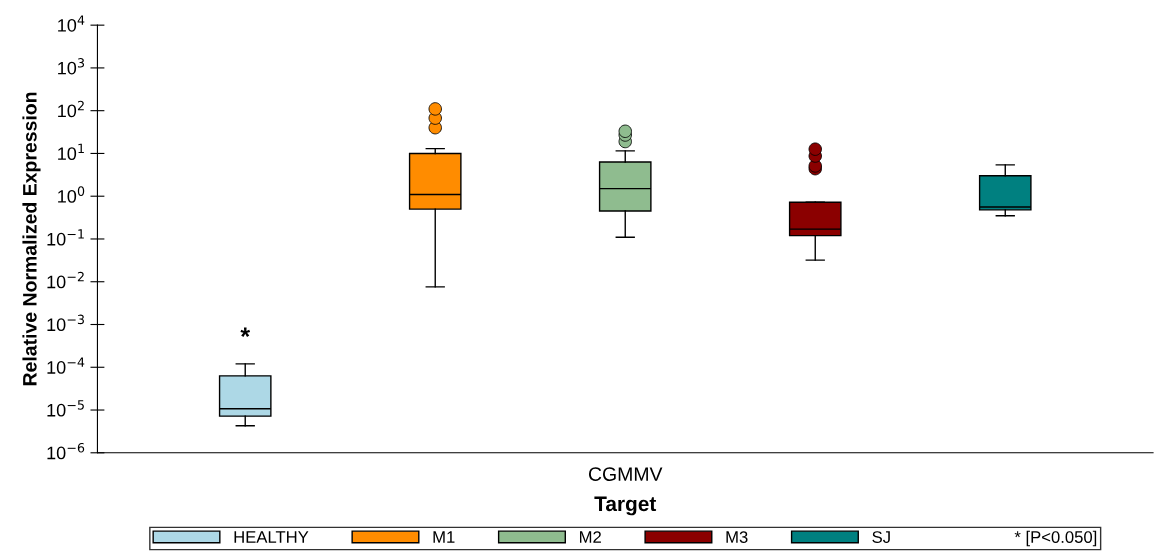  What do you see at coordinates (271, 537) in the screenshot?
I see `legend-label: HEALTHY` at bounding box center [271, 537].